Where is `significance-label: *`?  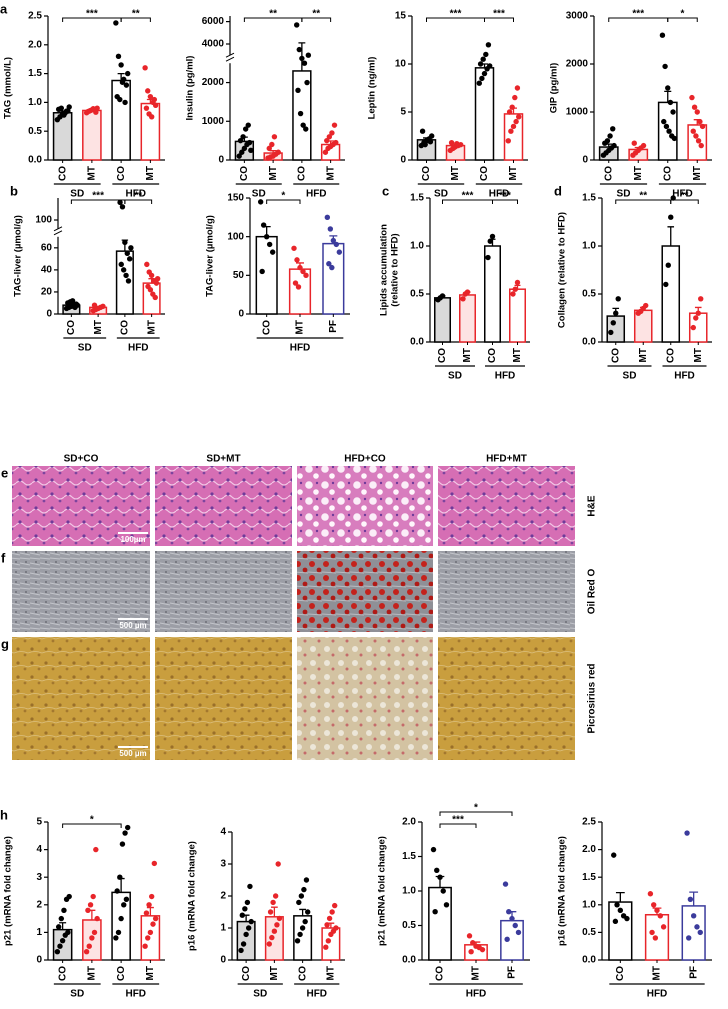 significance-label: * is located at coordinates (92, 820).